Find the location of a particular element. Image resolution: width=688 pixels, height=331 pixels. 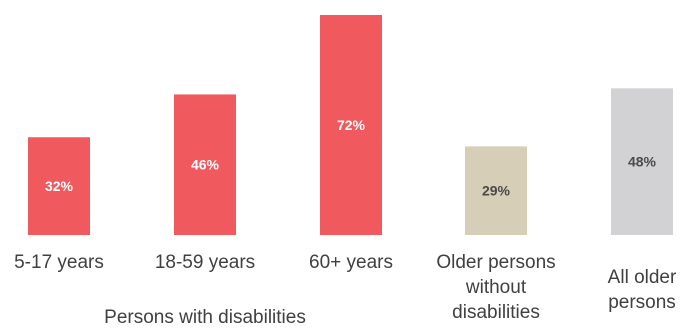

group-label: Persons with disabilities is located at coordinates (205, 317).